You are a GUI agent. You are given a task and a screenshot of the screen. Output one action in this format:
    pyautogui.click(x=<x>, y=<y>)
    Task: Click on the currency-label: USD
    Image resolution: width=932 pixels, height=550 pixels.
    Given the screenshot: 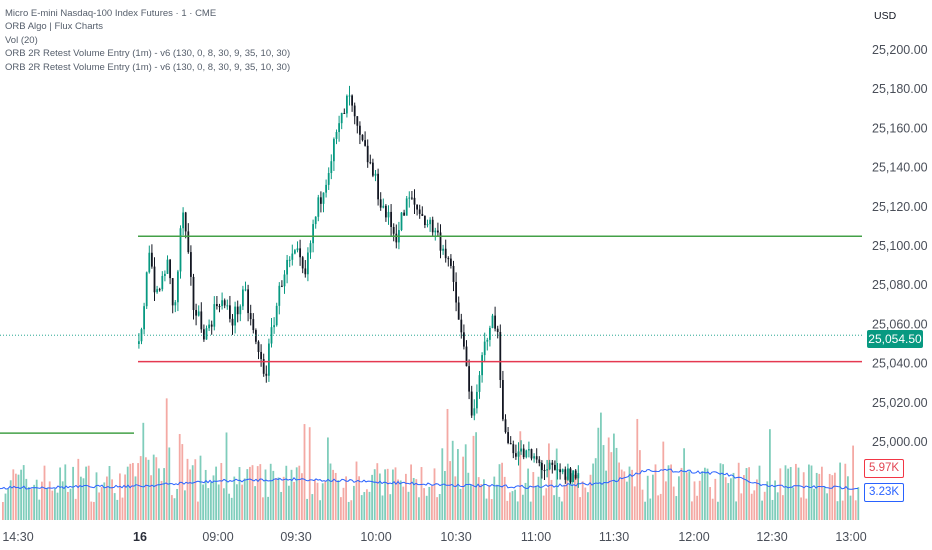 What is the action you would take?
    pyautogui.click(x=885, y=16)
    